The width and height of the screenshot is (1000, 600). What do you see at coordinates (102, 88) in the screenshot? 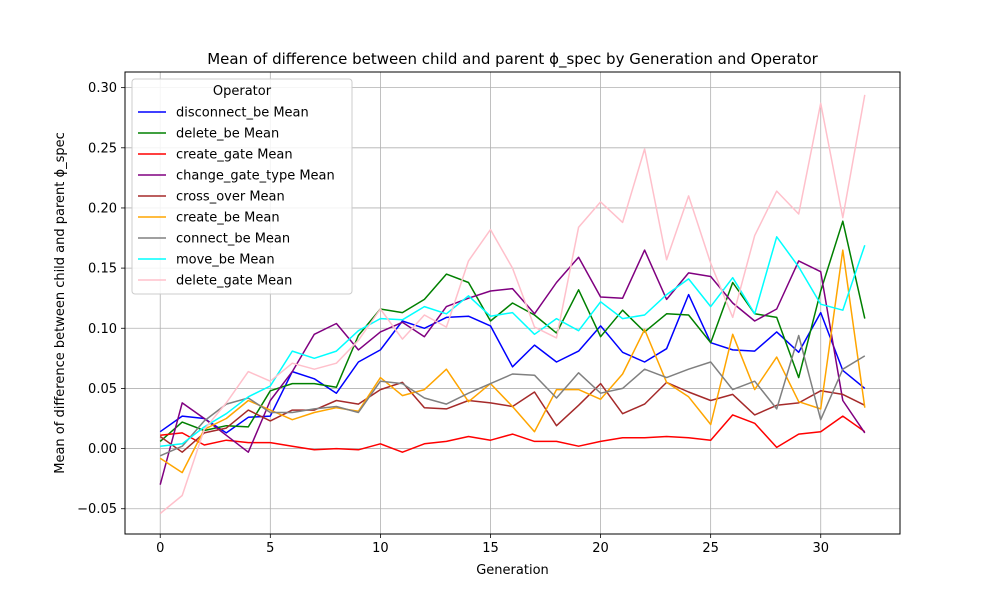
I see `y-tick-label: 0.30` at bounding box center [102, 88].